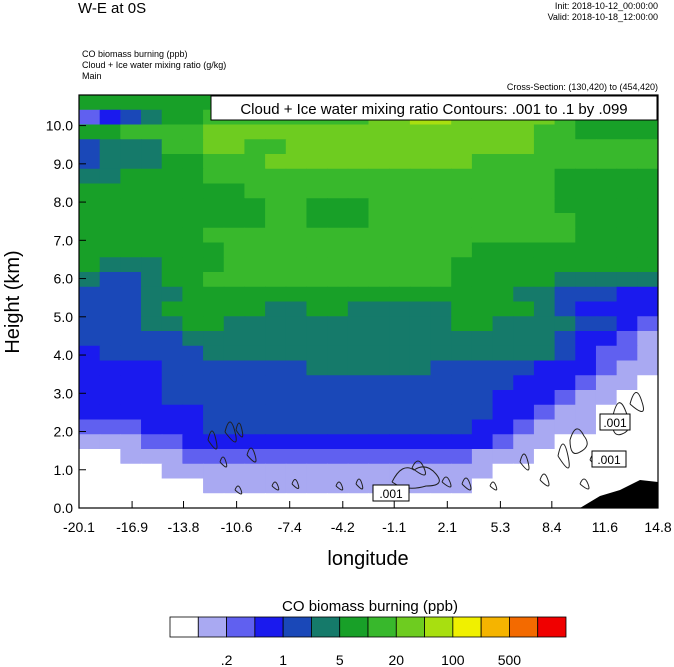 Image resolution: width=674 pixels, height=667 pixels. What do you see at coordinates (391, 494) in the screenshot?
I see `contour-label-text: .001` at bounding box center [391, 494].